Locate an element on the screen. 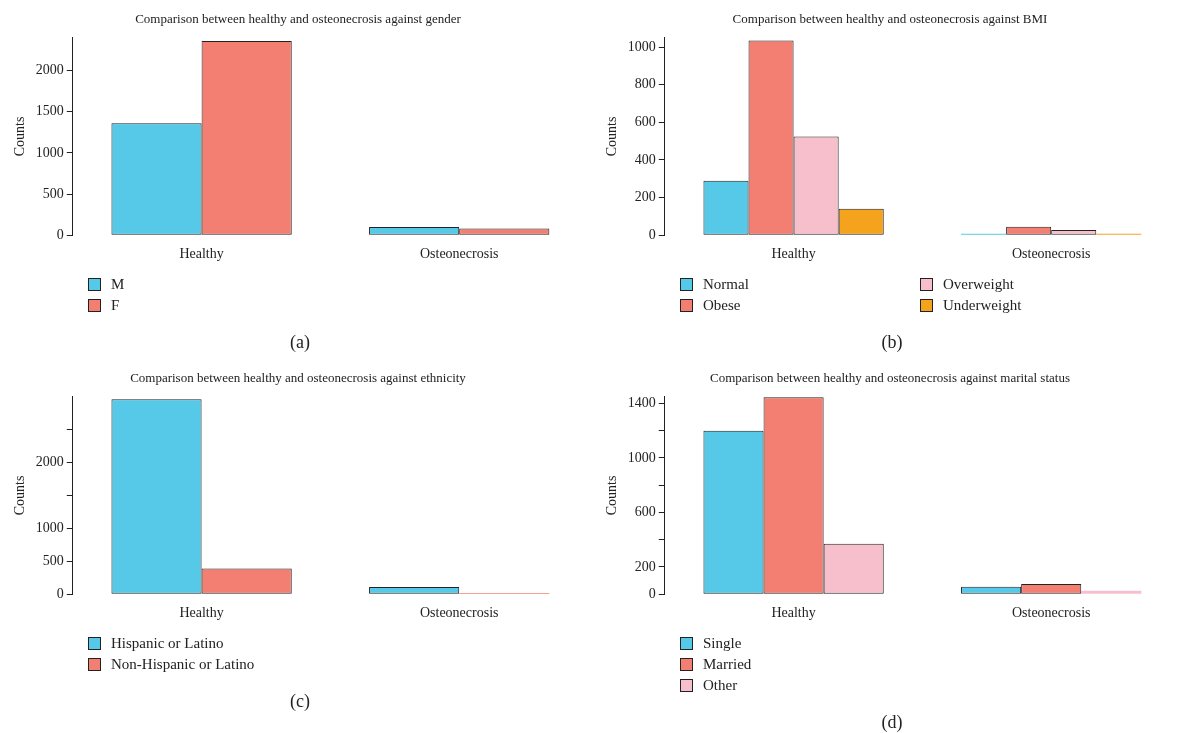 The width and height of the screenshot is (1184, 733). legend-label: Normal is located at coordinates (726, 284).